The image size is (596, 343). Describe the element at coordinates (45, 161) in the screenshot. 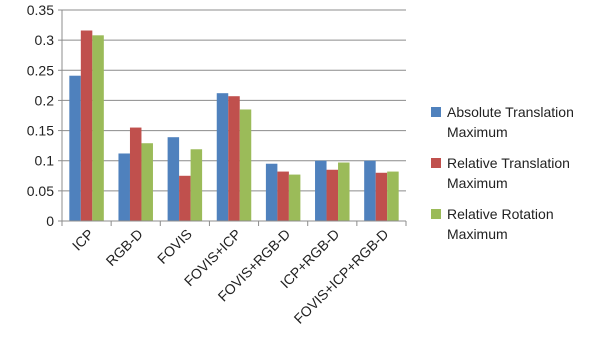

I see `y-tick-label: 0.1` at that location.